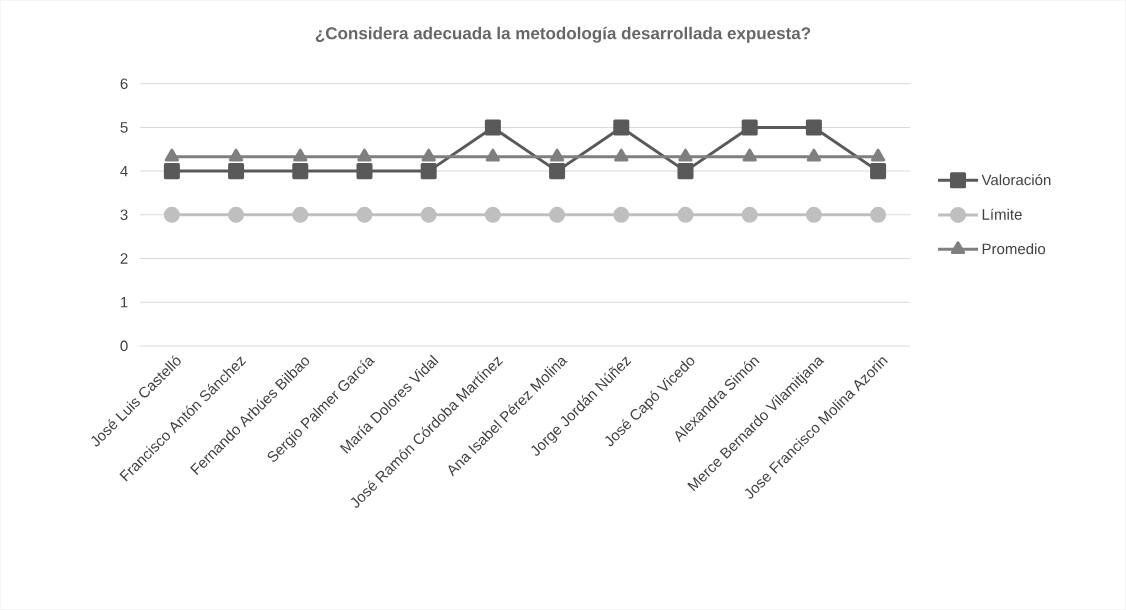 This screenshot has width=1126, height=610. I want to click on y-tick-label: 2, so click(124, 258).